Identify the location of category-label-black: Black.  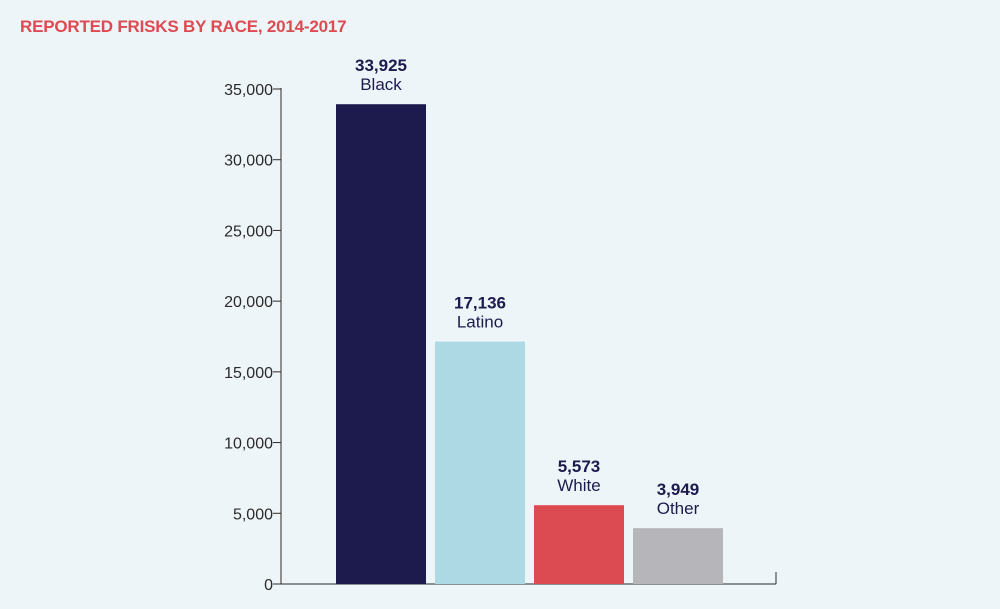
(381, 84).